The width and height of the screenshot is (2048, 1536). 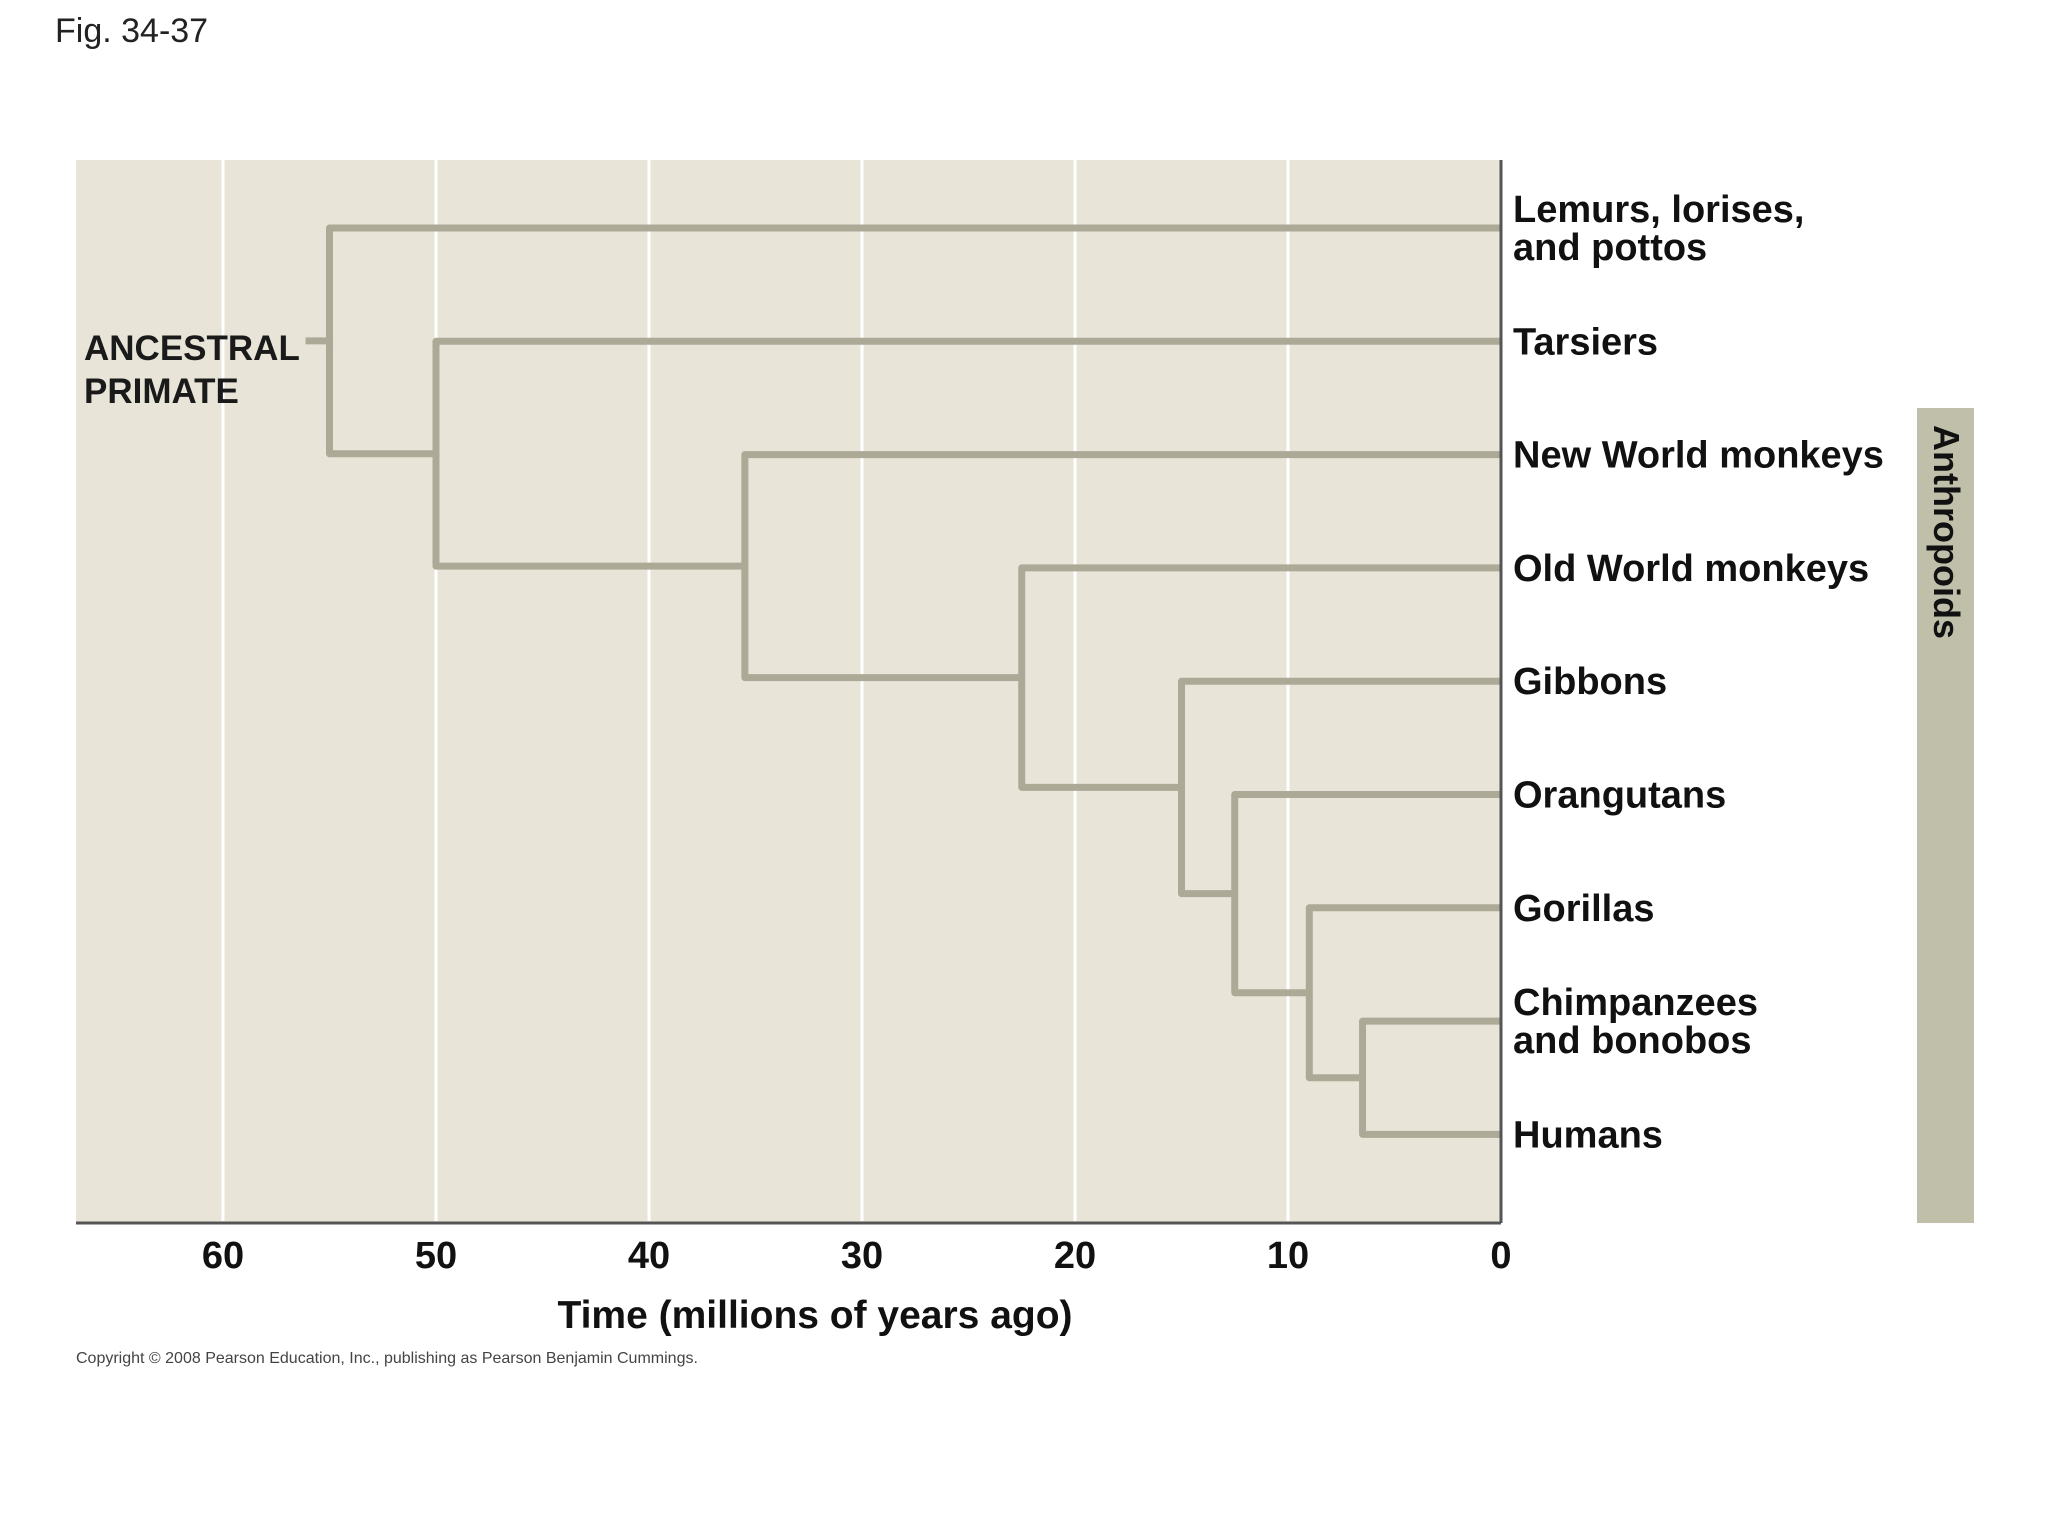 I want to click on tick-label: 60, so click(x=223, y=1256).